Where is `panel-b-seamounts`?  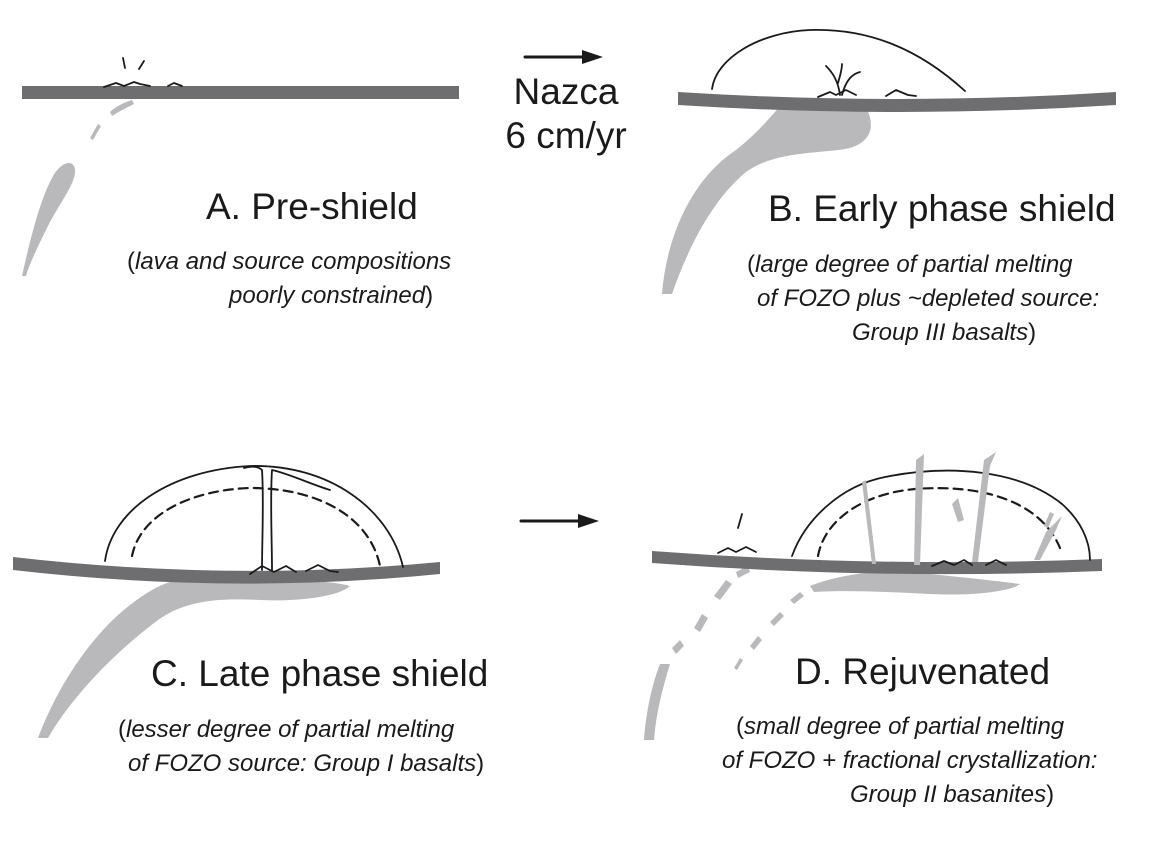 panel-b-seamounts is located at coordinates (867, 93).